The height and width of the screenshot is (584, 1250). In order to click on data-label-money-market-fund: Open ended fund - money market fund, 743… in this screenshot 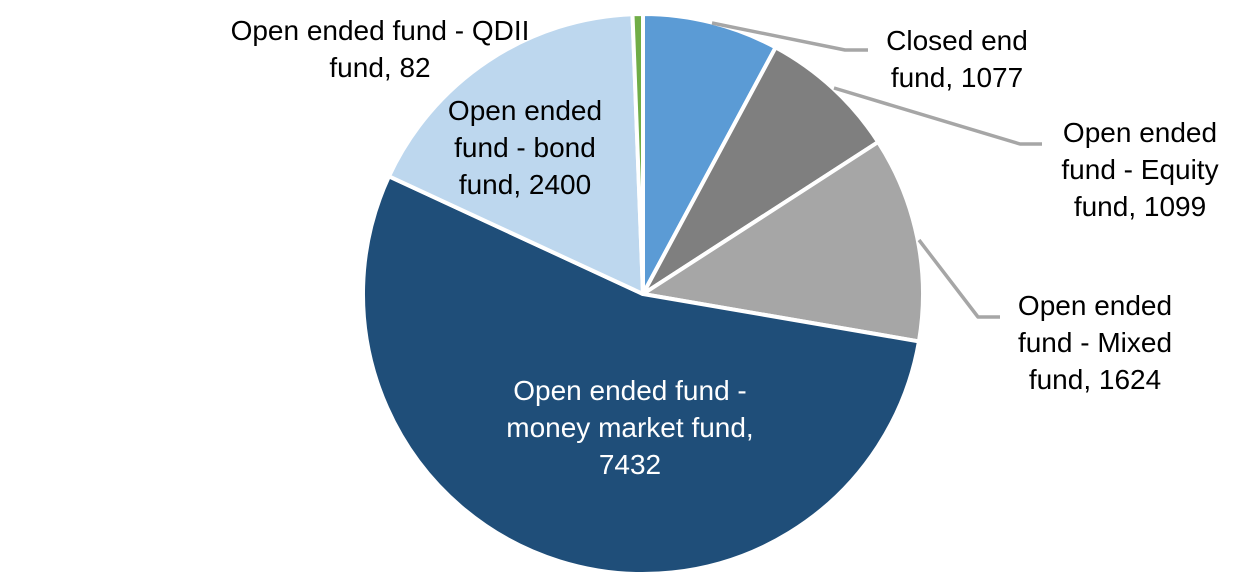, I will do `click(630, 427)`.